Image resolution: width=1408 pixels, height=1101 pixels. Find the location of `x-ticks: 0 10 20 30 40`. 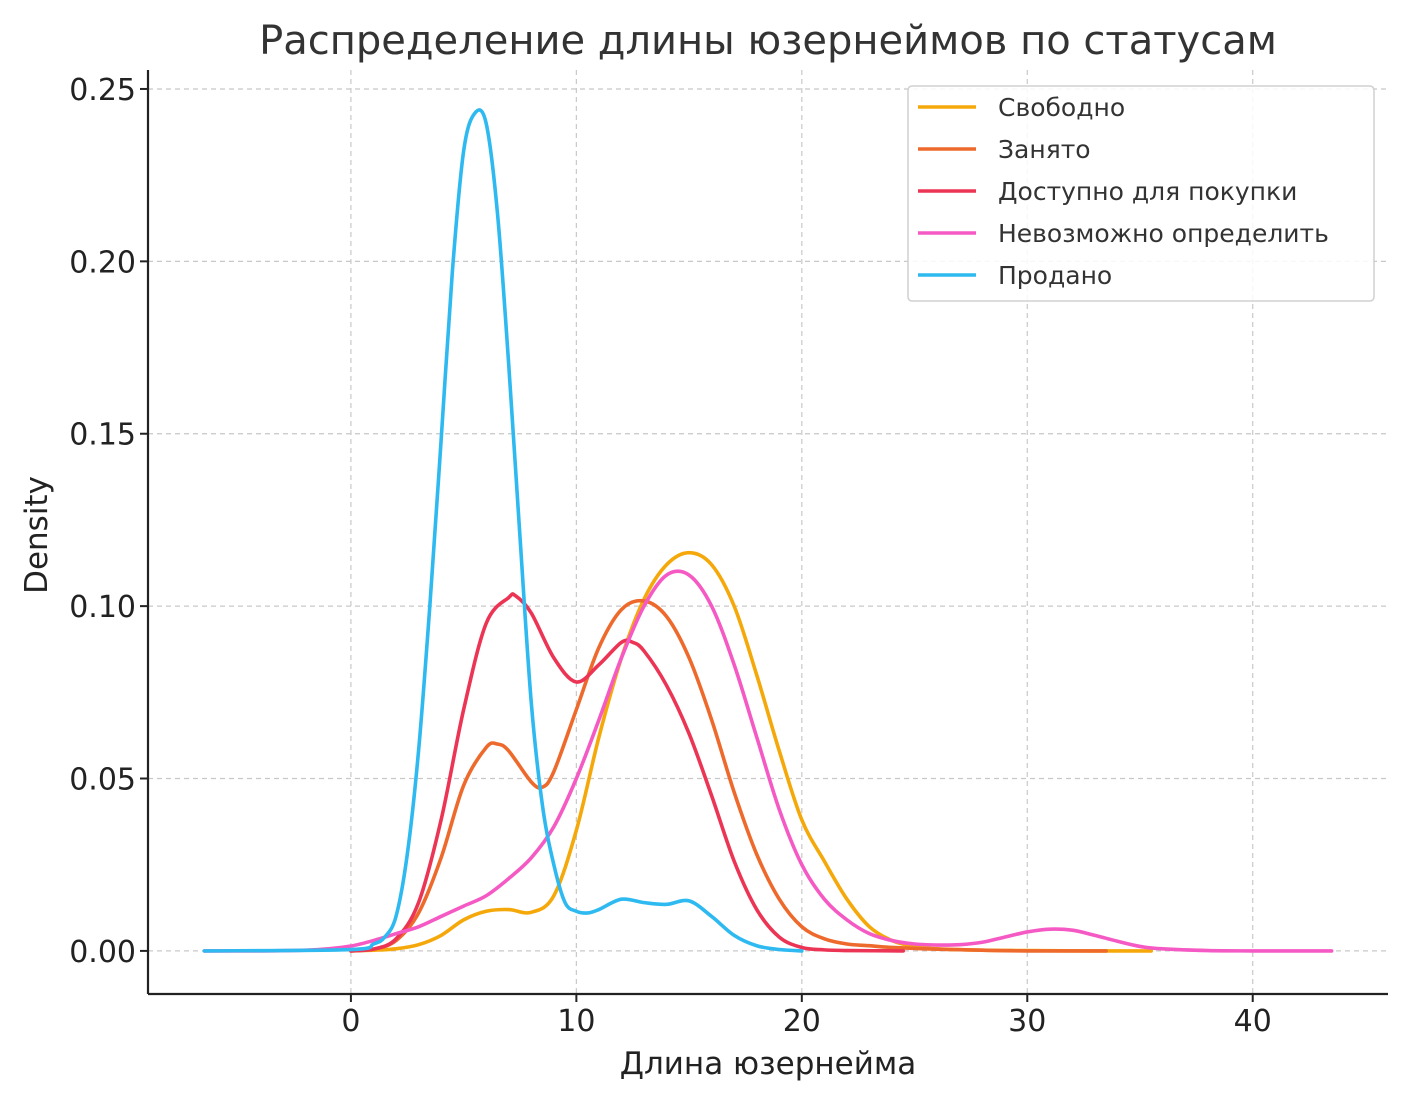

x-ticks: 0 10 20 30 40 is located at coordinates (806, 1016).